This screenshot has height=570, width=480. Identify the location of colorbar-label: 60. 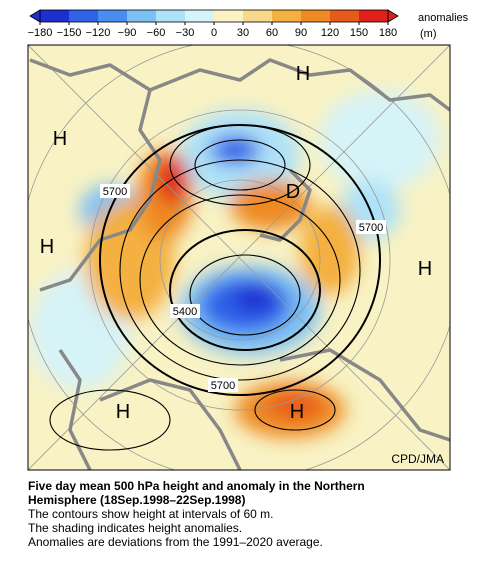
(272, 33).